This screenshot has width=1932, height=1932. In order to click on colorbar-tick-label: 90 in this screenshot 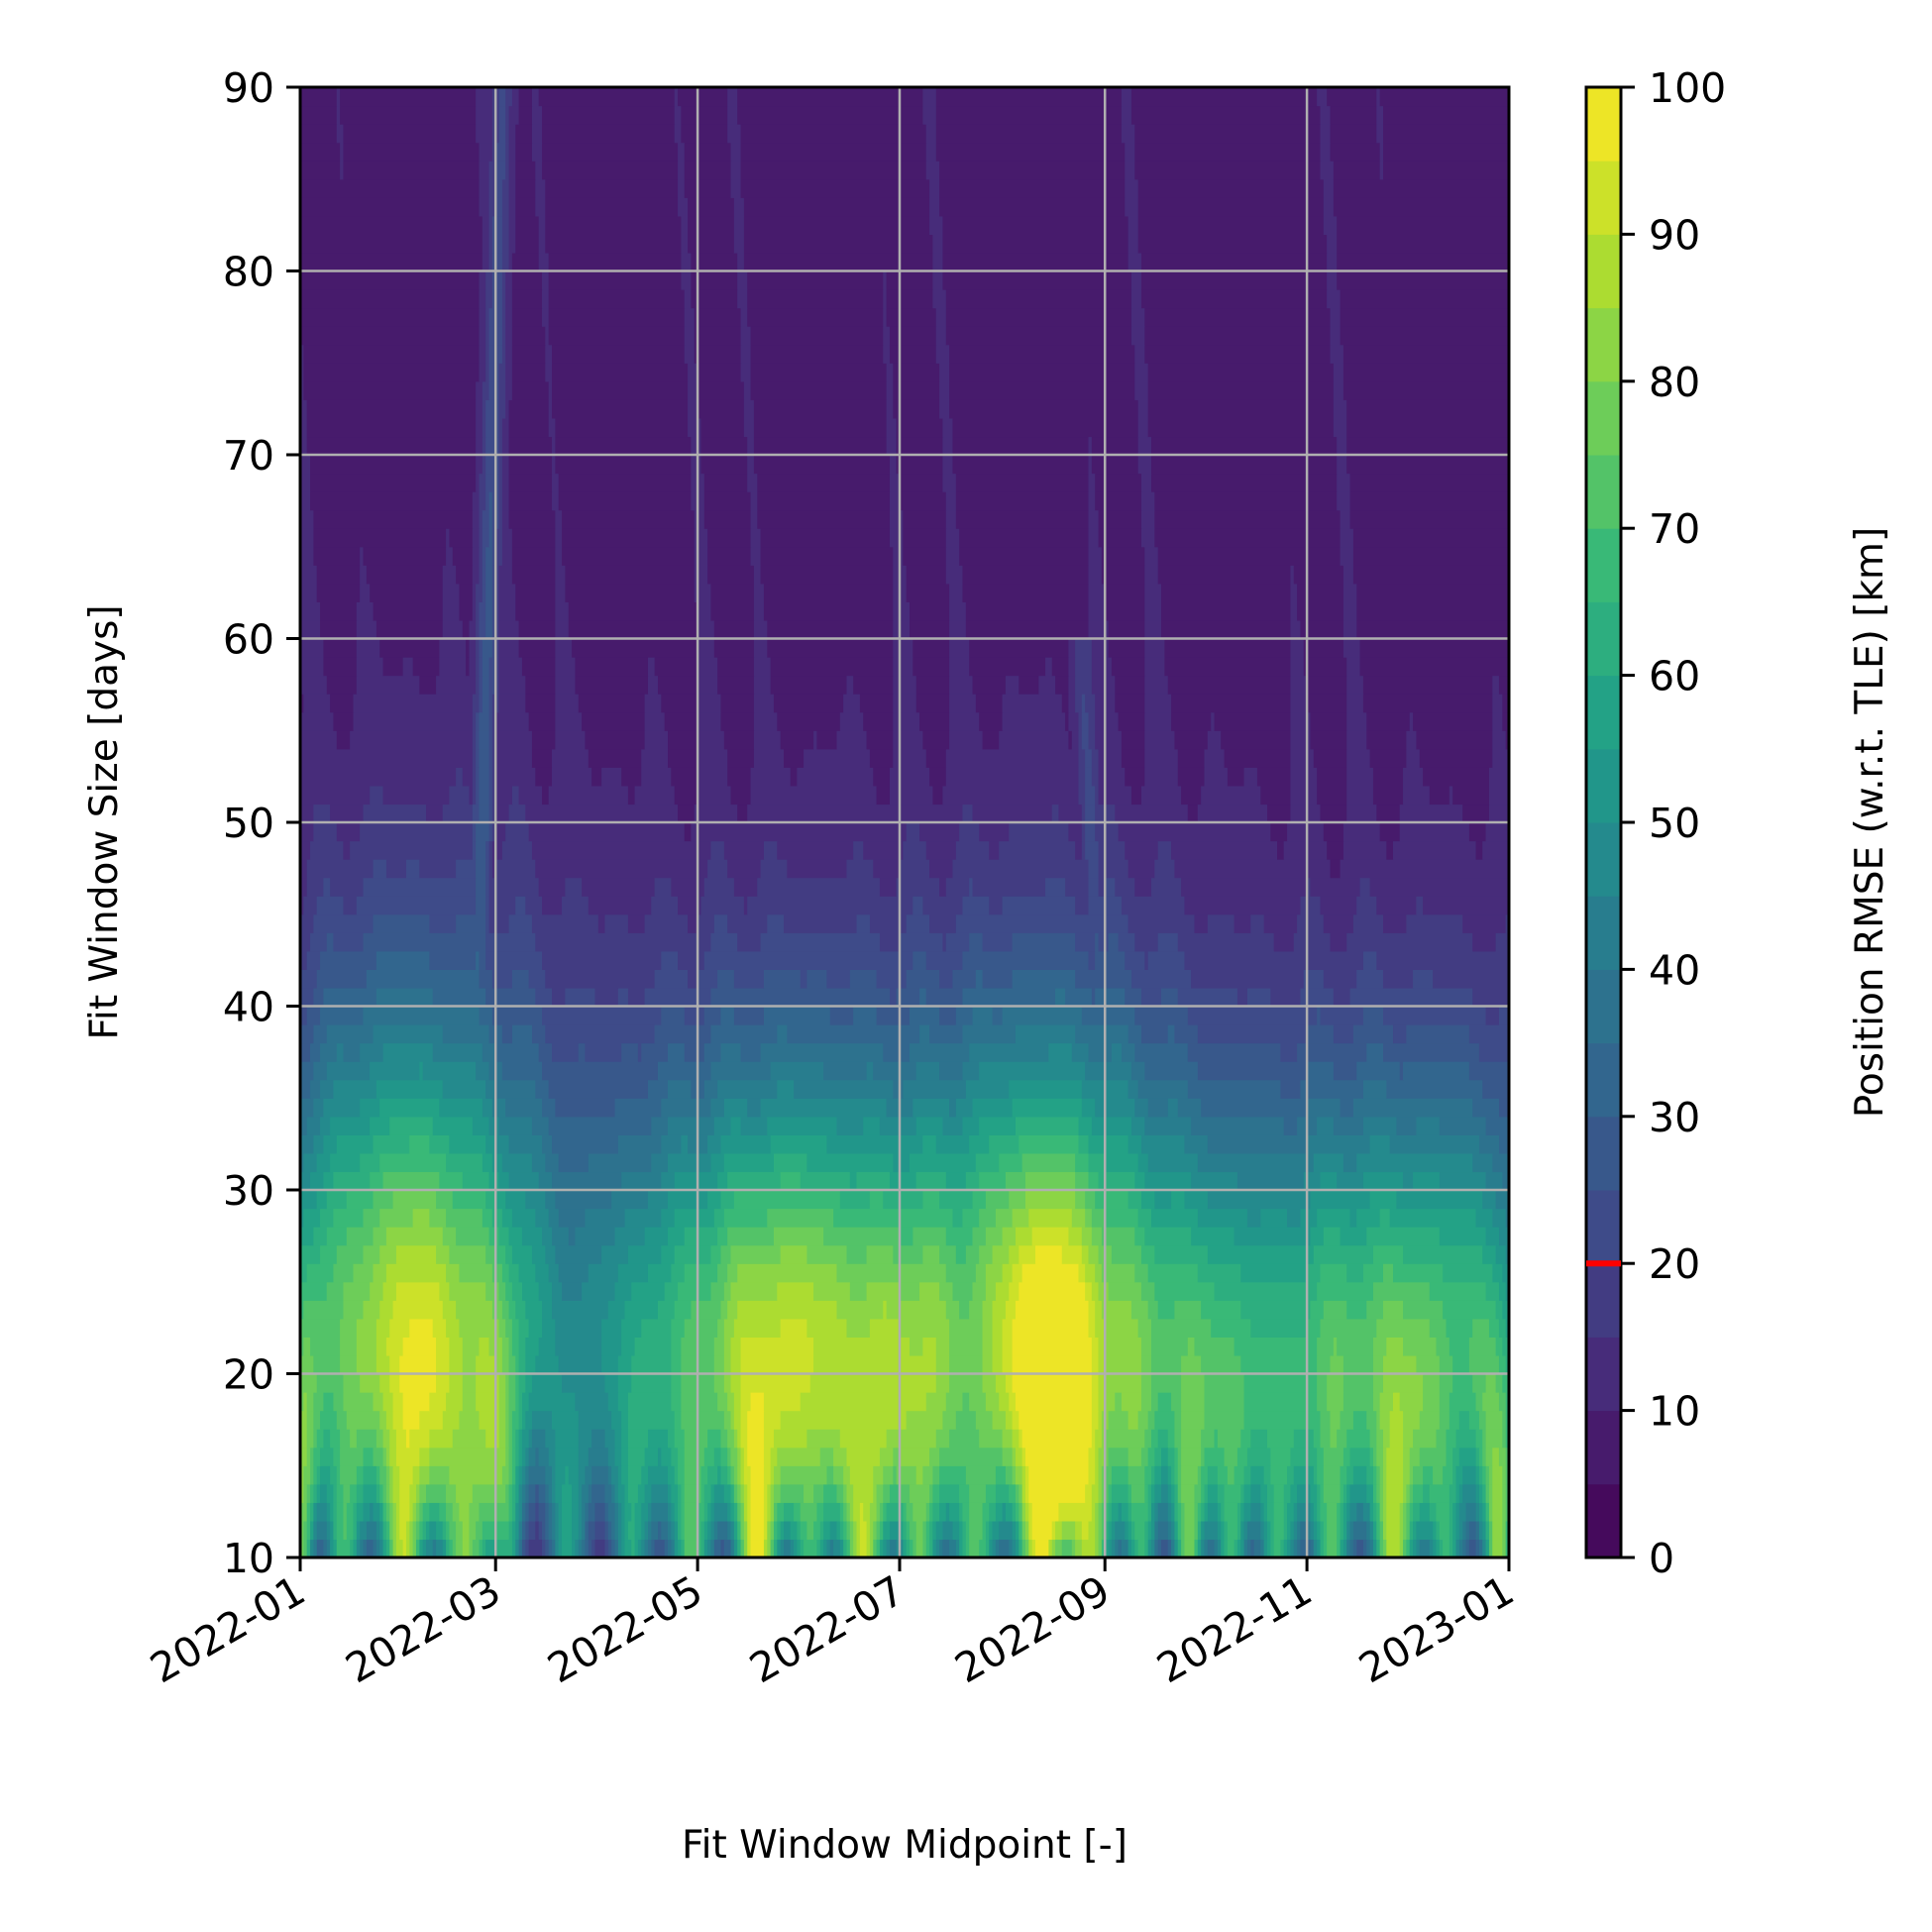, I will do `click(1674, 235)`.